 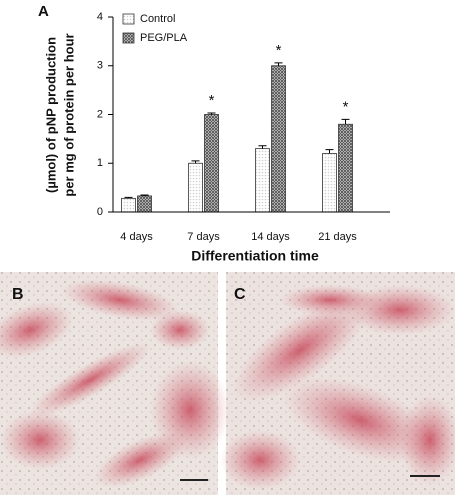 I want to click on y-tick-label: 2, so click(x=100, y=114).